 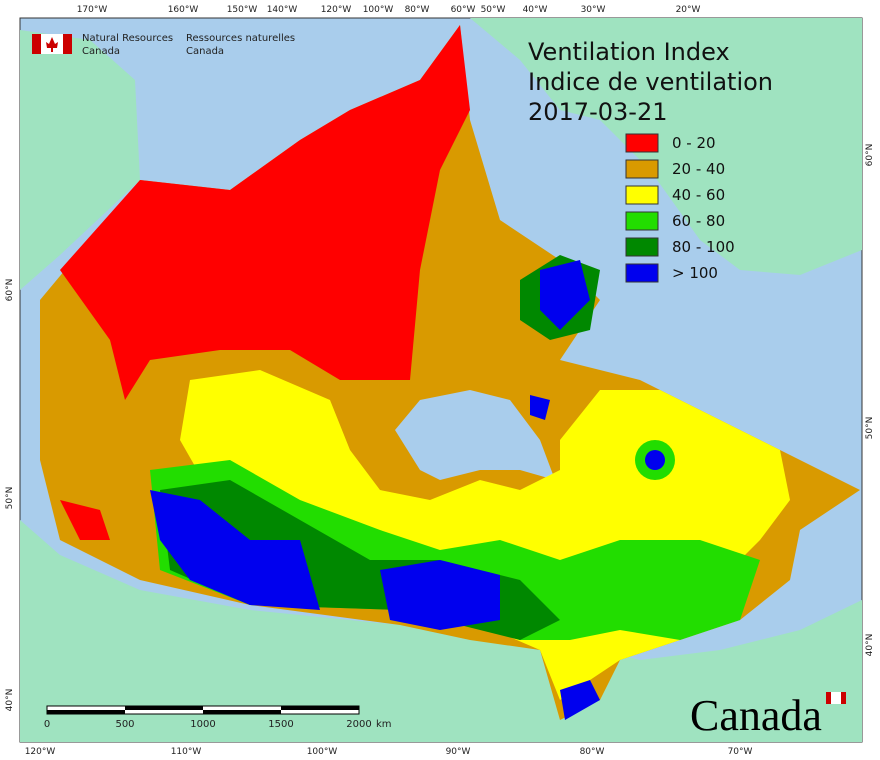 What do you see at coordinates (698, 195) in the screenshot?
I see `legend-label: 40 - 60` at bounding box center [698, 195].